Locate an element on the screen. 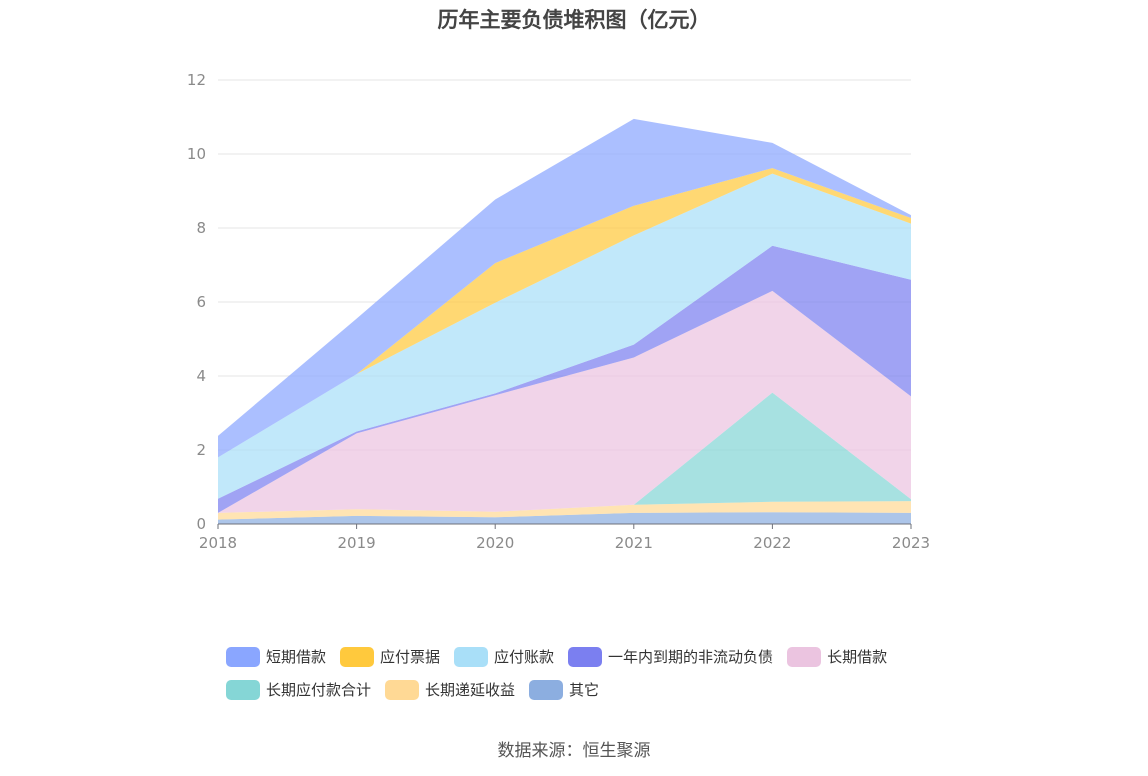  legend-label: 应付票据 is located at coordinates (410, 657).